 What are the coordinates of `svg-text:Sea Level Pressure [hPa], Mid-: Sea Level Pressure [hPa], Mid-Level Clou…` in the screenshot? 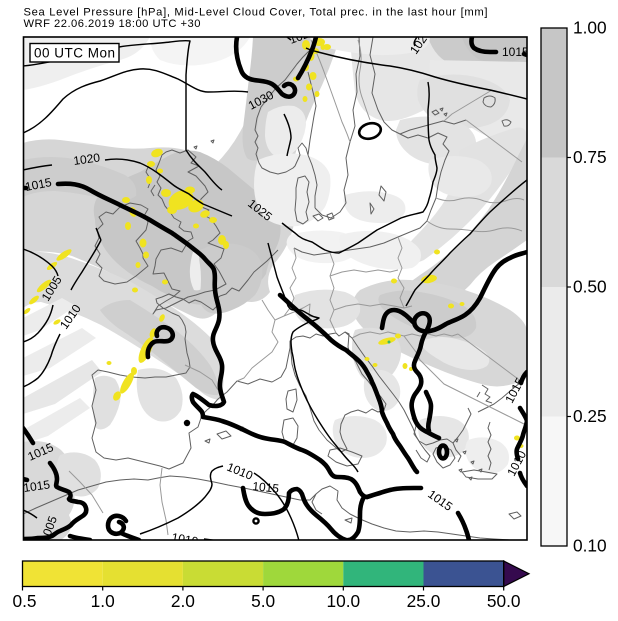 It's located at (256, 13).